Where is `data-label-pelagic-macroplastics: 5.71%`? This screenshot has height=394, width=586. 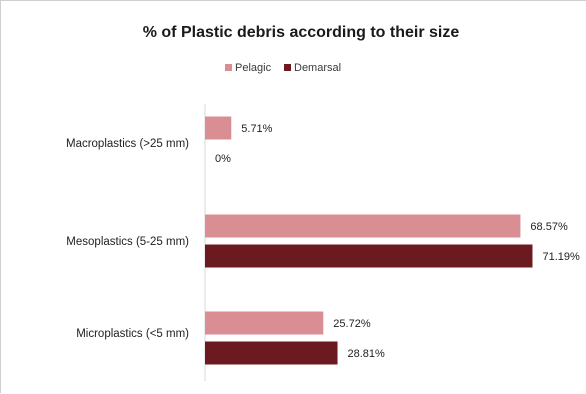 data-label-pelagic-macroplastics: 5.71% is located at coordinates (256, 129).